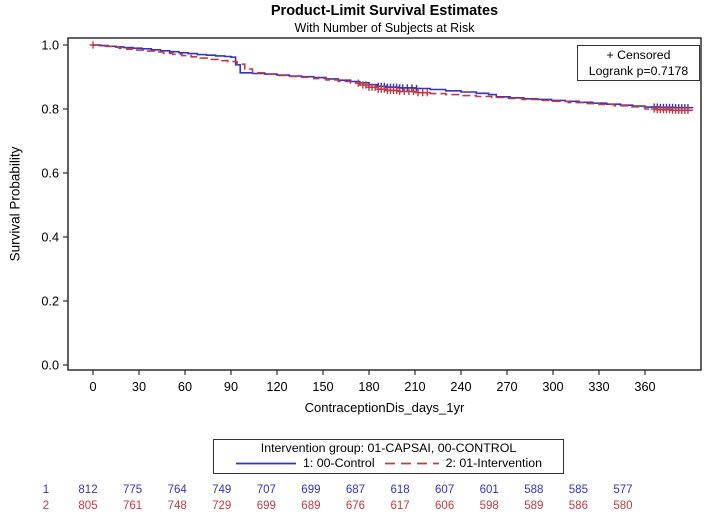 The image size is (708, 521). I want to click on chart-subtitle: With Number of Subjects at Risk, so click(384, 28).